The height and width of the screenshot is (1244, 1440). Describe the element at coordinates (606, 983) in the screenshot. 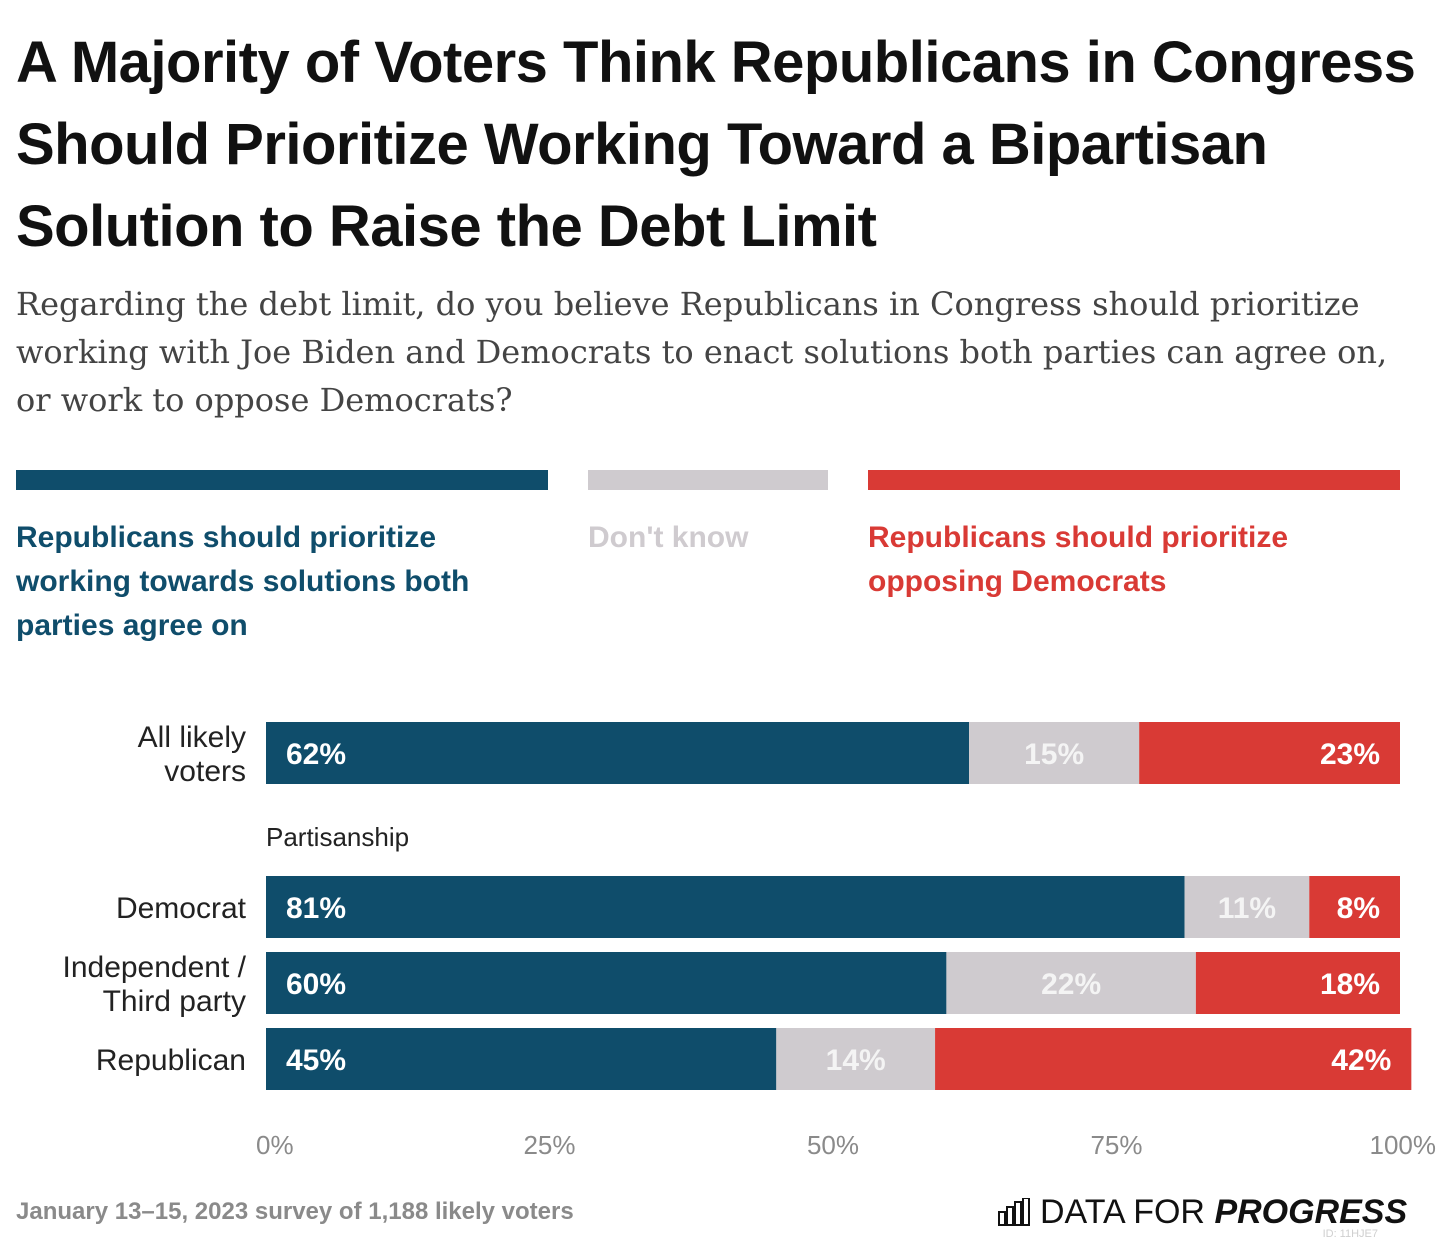

I see `bar-segment-independent-third-party-work-together` at that location.